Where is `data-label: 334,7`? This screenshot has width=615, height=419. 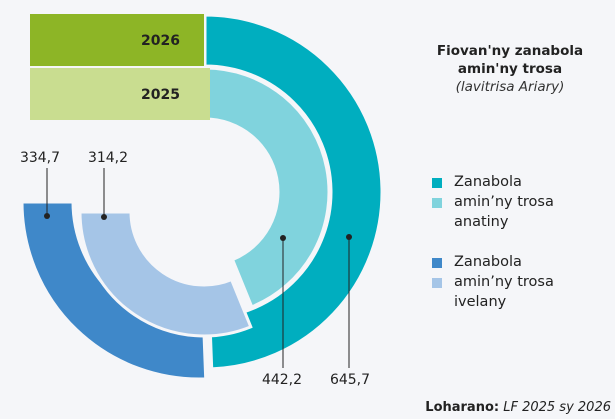
data-label: 334,7 is located at coordinates (40, 158).